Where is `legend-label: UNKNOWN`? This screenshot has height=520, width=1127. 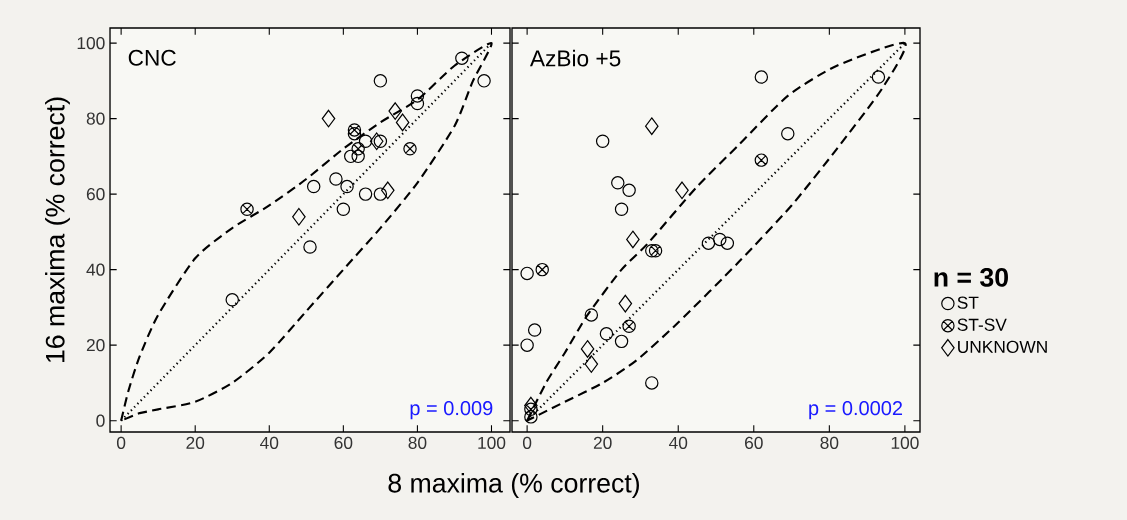
legend-label: UNKNOWN is located at coordinates (1002, 346).